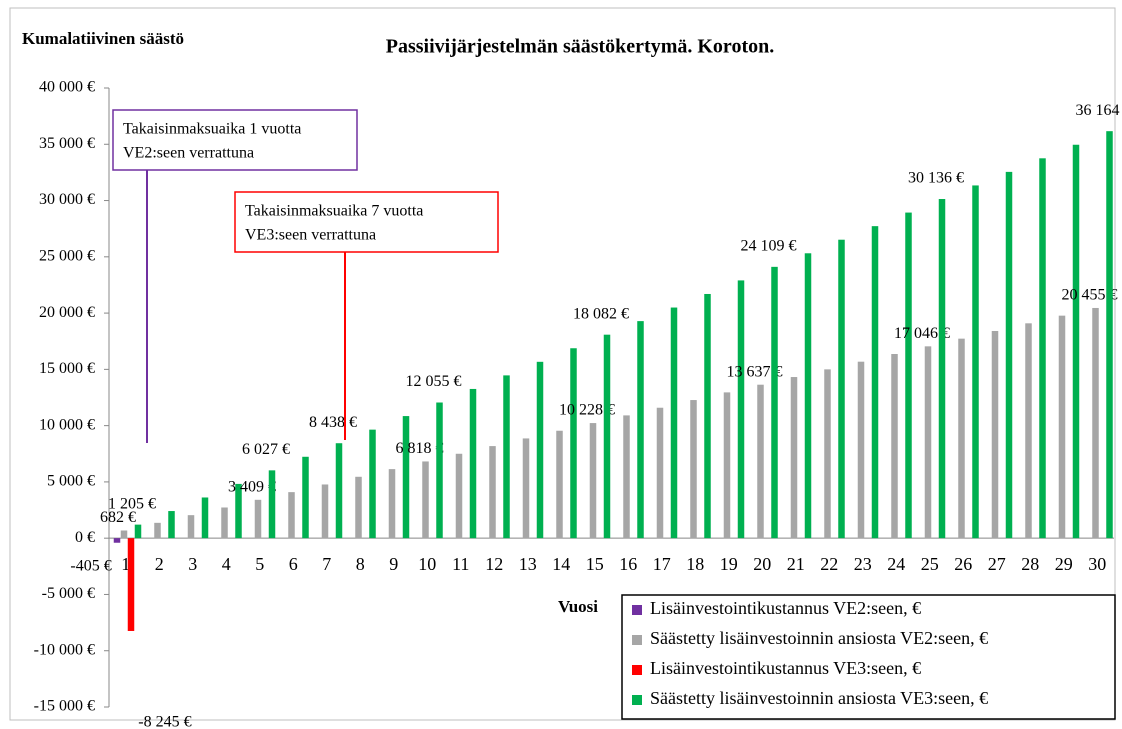  Describe the element at coordinates (67, 199) in the screenshot. I see `y-tick-label: 30 000 €` at that location.